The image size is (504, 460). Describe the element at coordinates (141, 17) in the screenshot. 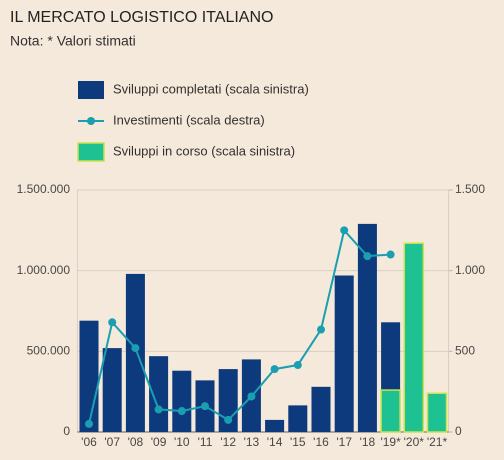

I see `chart-title: IL MERCATO LOGISTICO ITALIANO` at that location.